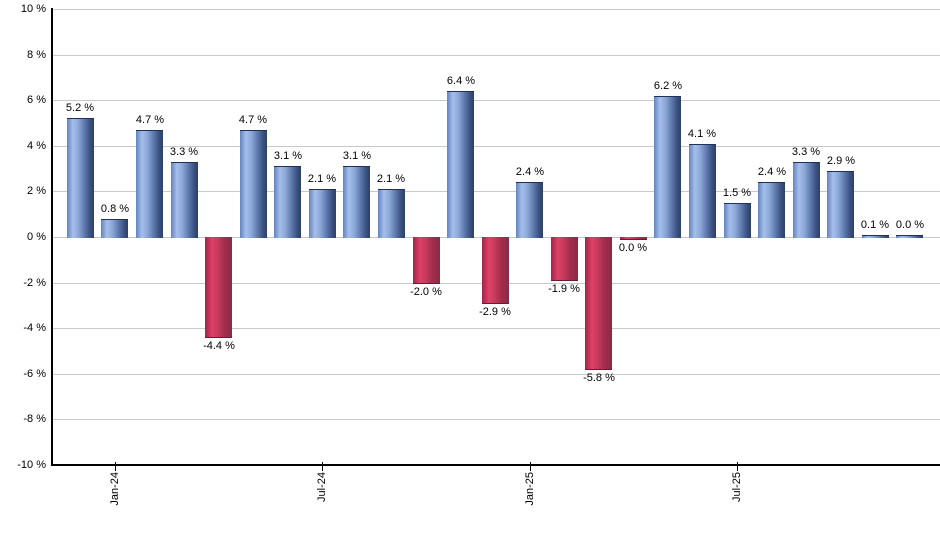  I want to click on y-axis-tick-label: -6 %, so click(34, 374).